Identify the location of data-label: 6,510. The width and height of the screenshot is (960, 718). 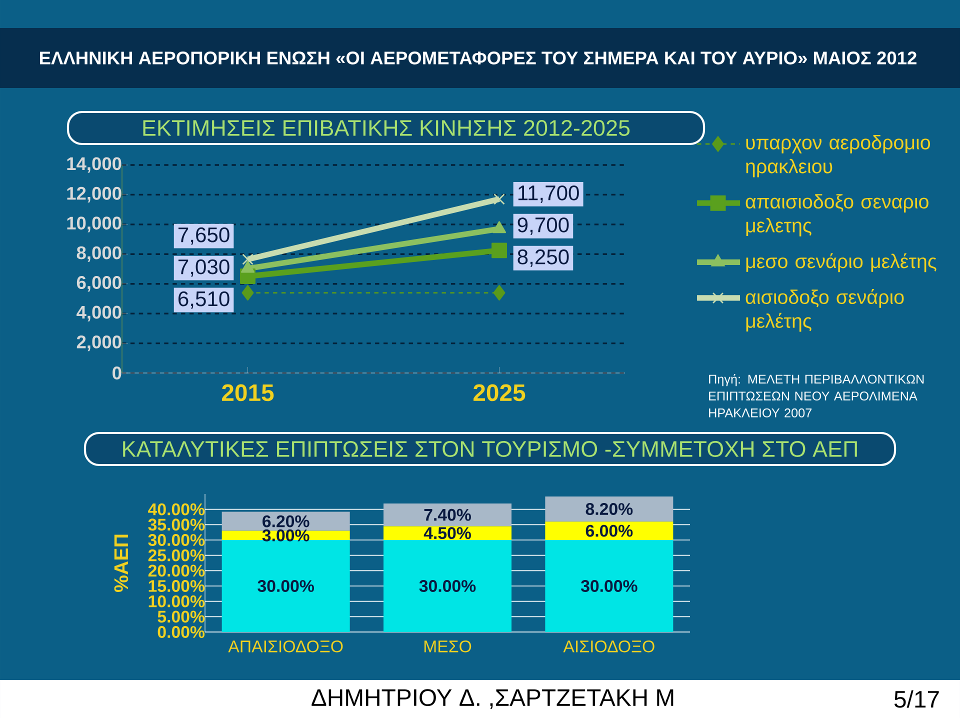
(204, 300).